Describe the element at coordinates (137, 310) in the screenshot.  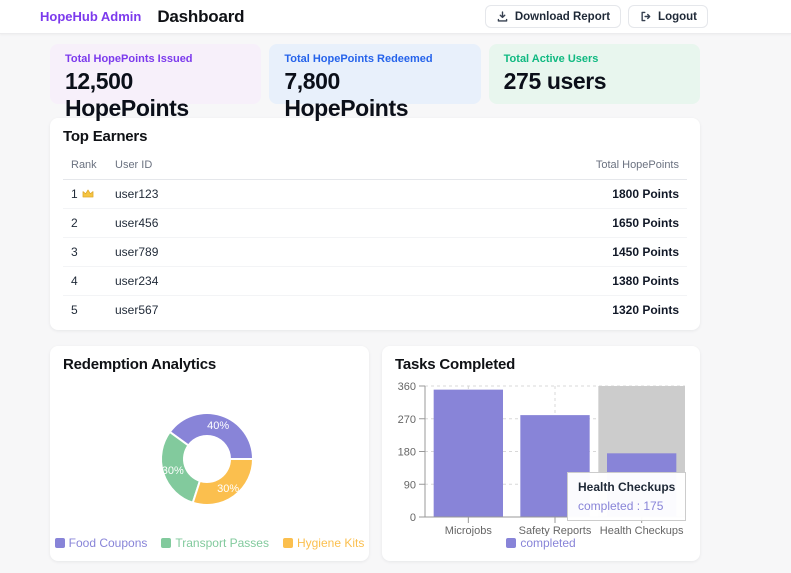
I see `user-id-cell: user567` at that location.